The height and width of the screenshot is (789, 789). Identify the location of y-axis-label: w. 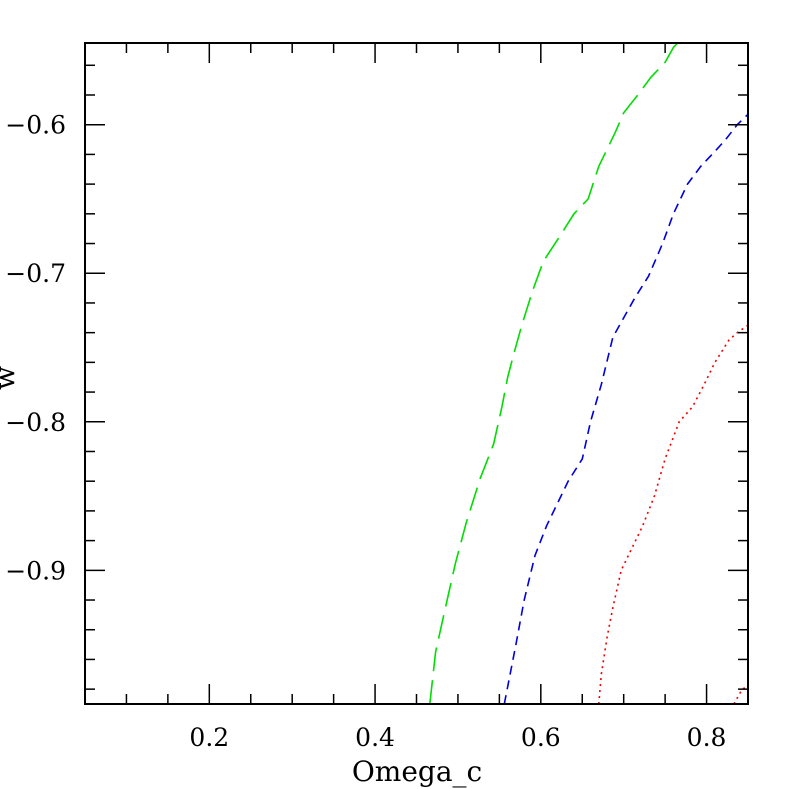
(10, 378).